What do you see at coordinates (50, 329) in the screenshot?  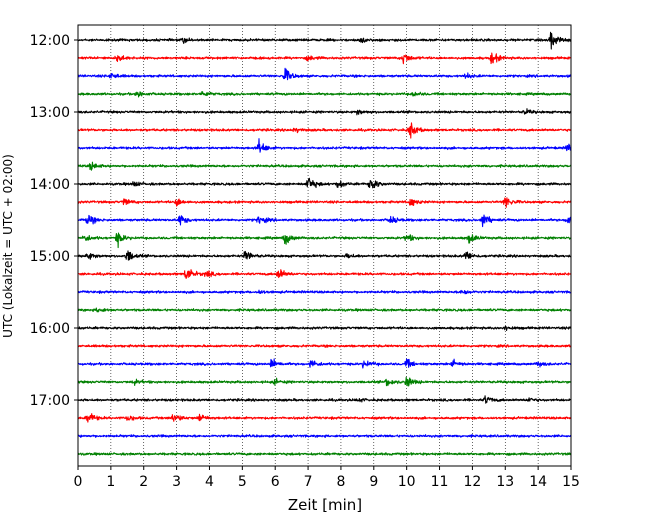 I see `y-tick-label: 16:00` at bounding box center [50, 329].